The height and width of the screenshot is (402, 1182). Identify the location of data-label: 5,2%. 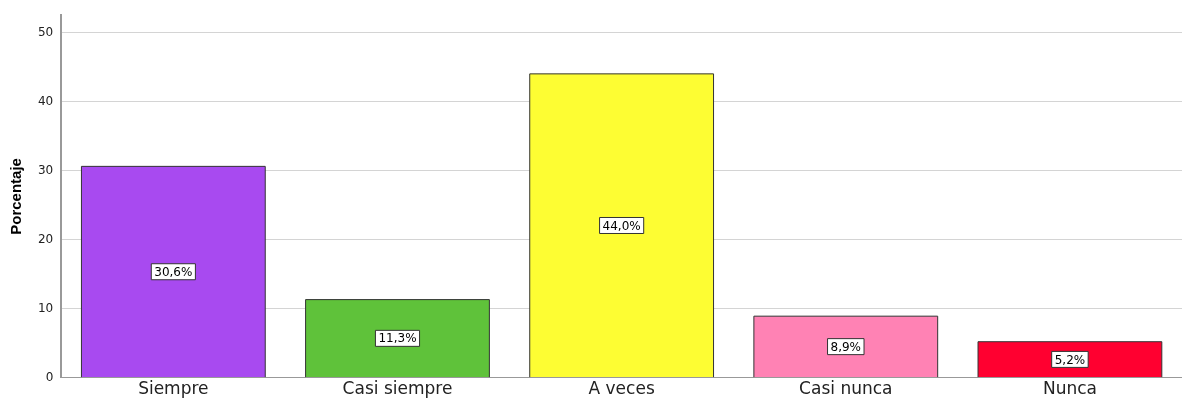
(1070, 359).